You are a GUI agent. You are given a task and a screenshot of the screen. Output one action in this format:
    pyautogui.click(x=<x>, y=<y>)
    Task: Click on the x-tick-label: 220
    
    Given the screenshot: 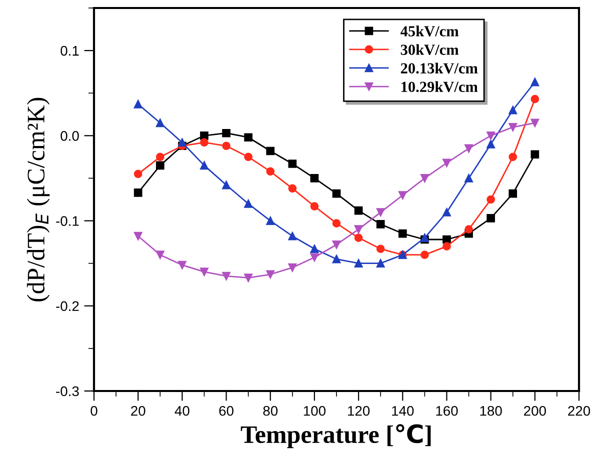 What is the action you would take?
    pyautogui.click(x=579, y=411)
    